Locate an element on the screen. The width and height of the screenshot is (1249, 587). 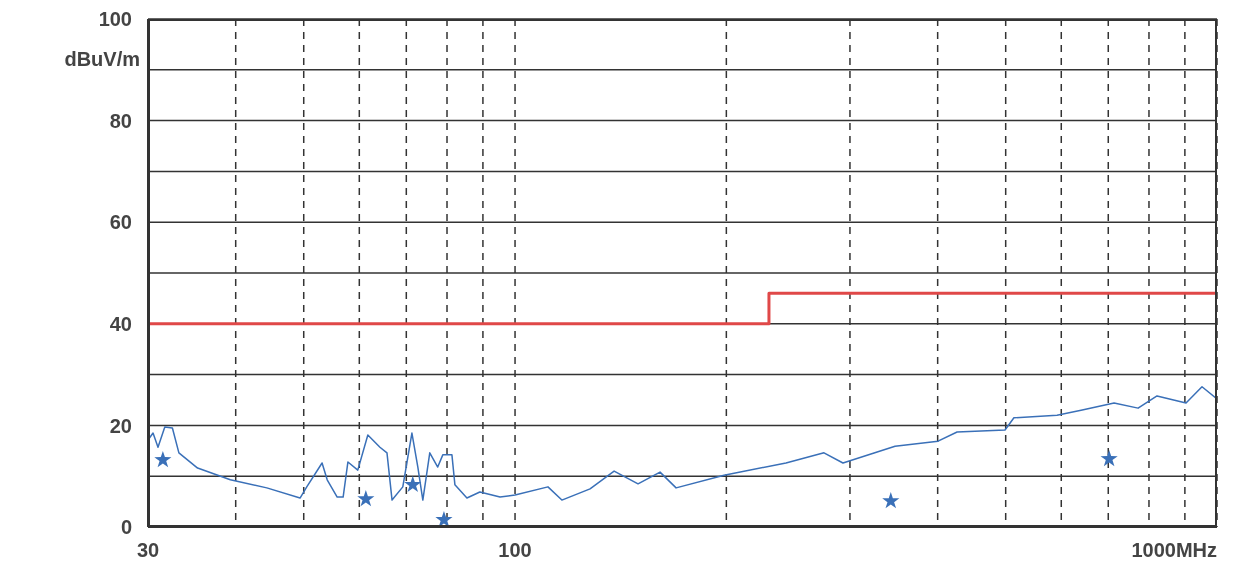
y-tick-label: 20 is located at coordinates (120, 425).